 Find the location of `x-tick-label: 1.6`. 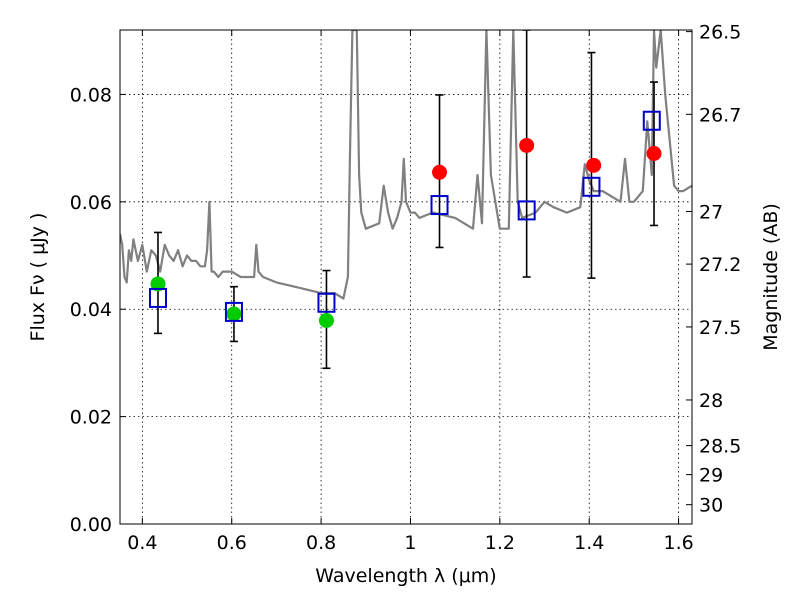

x-tick-label: 1.6 is located at coordinates (678, 543).